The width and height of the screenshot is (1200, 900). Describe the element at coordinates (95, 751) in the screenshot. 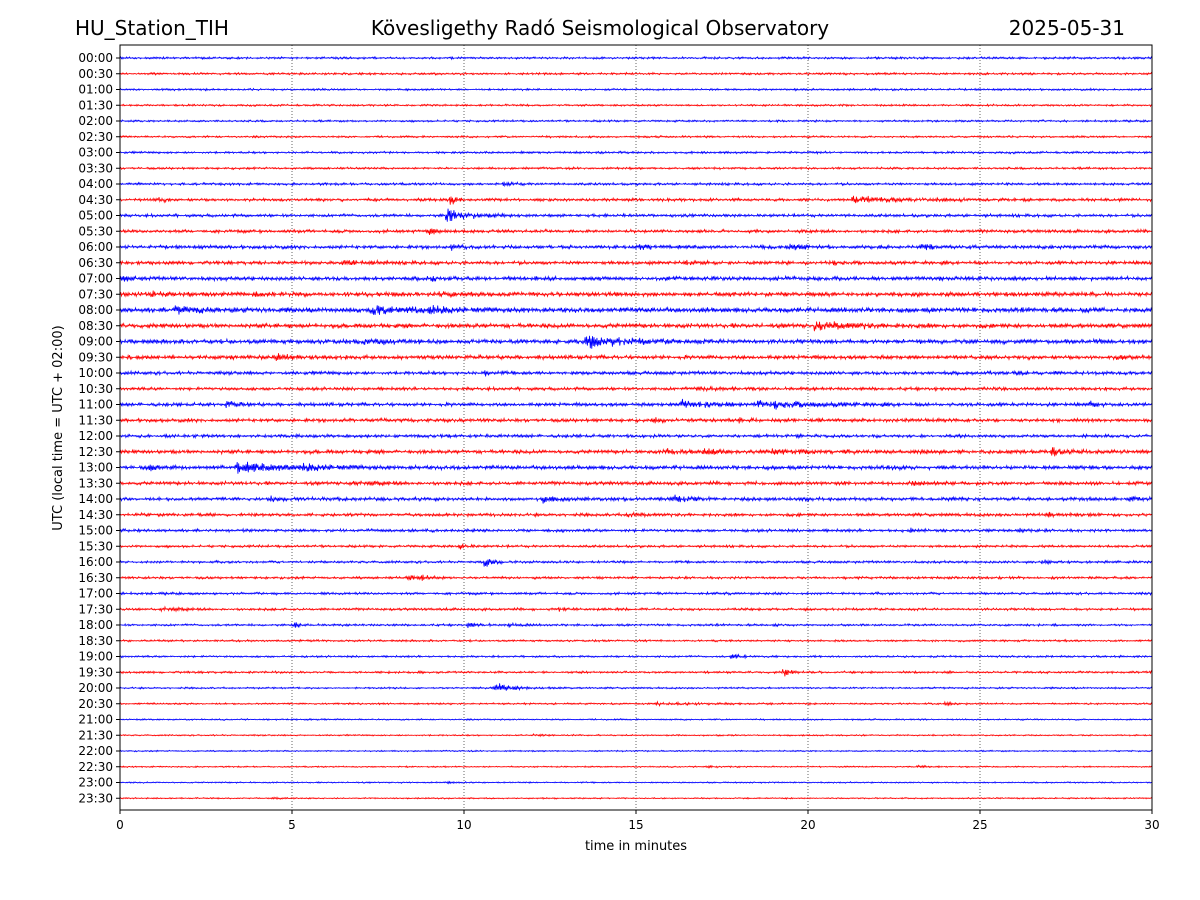

I see `y-tick-label: 22:00` at that location.